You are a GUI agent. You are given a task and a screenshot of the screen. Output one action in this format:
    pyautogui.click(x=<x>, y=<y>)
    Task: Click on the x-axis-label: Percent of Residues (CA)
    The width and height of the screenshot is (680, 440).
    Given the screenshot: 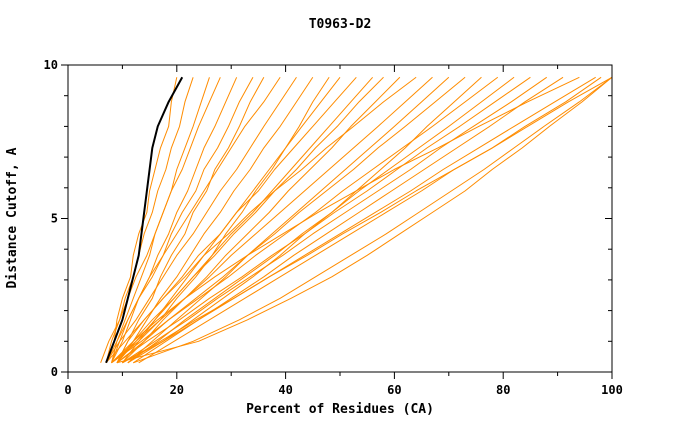 What is the action you would take?
    pyautogui.click(x=340, y=409)
    